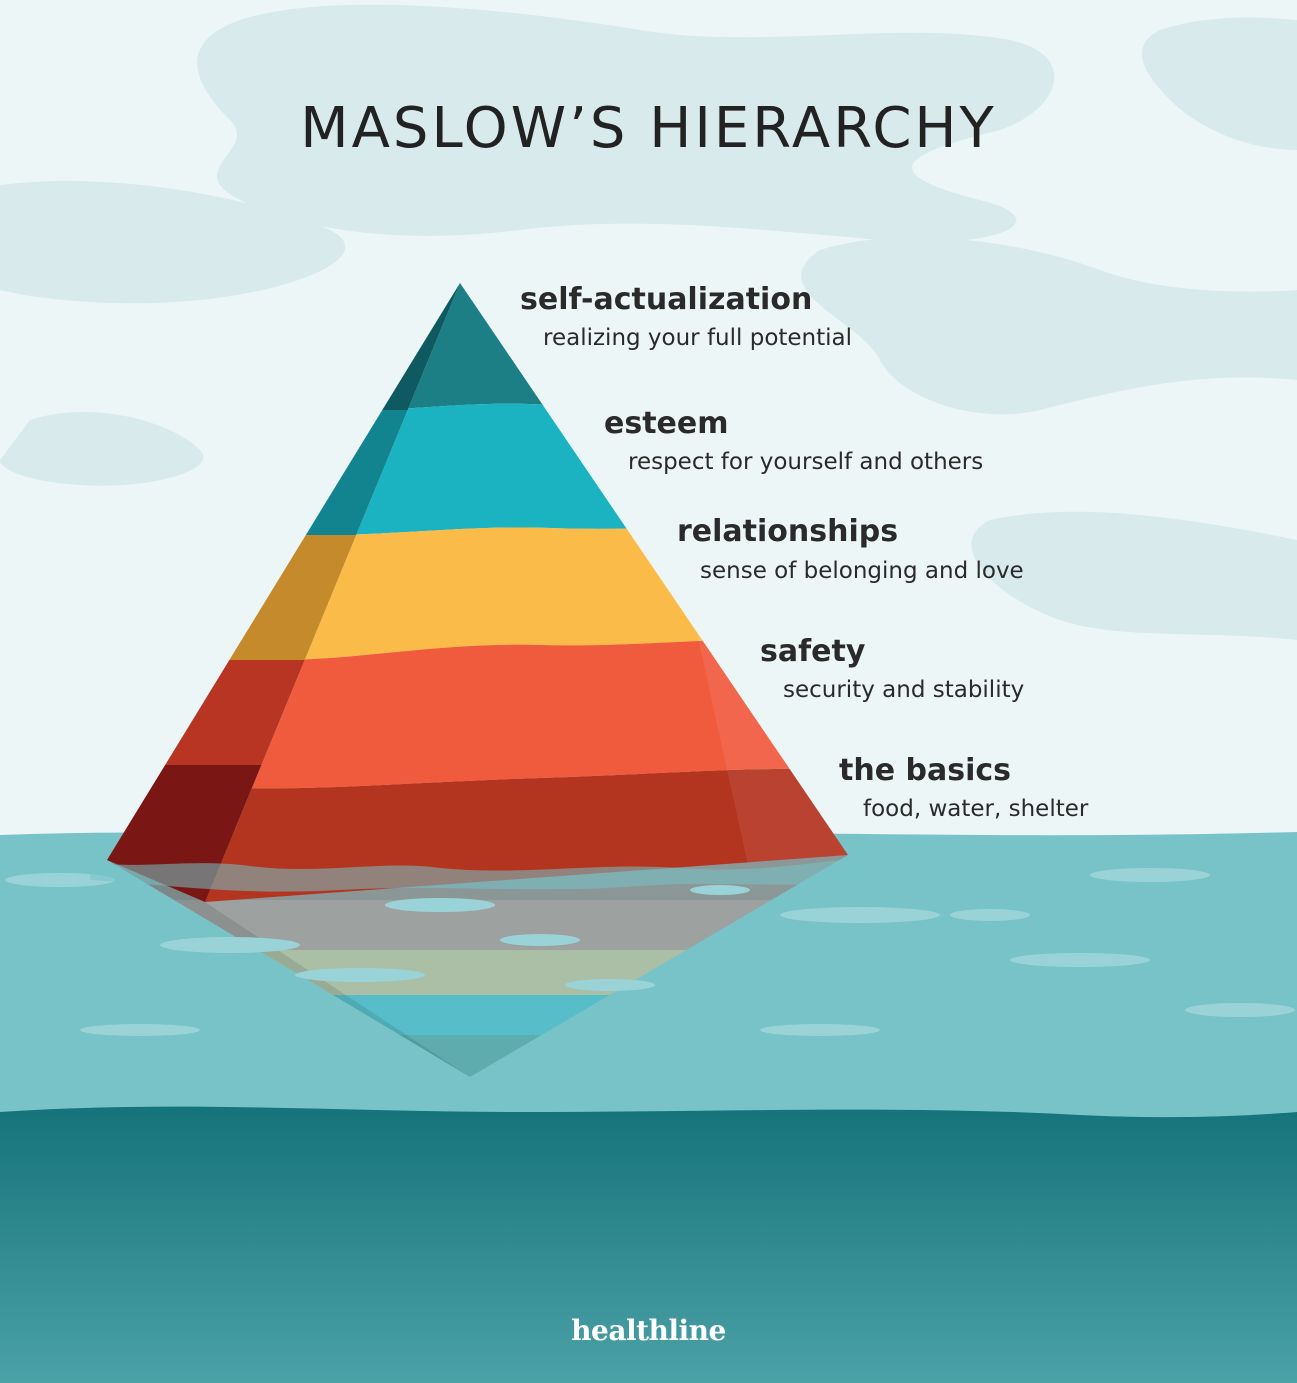 The height and width of the screenshot is (1383, 1297). Describe the element at coordinates (648, 128) in the screenshot. I see `page-title: MASLOW’S HIERARCHY` at that location.